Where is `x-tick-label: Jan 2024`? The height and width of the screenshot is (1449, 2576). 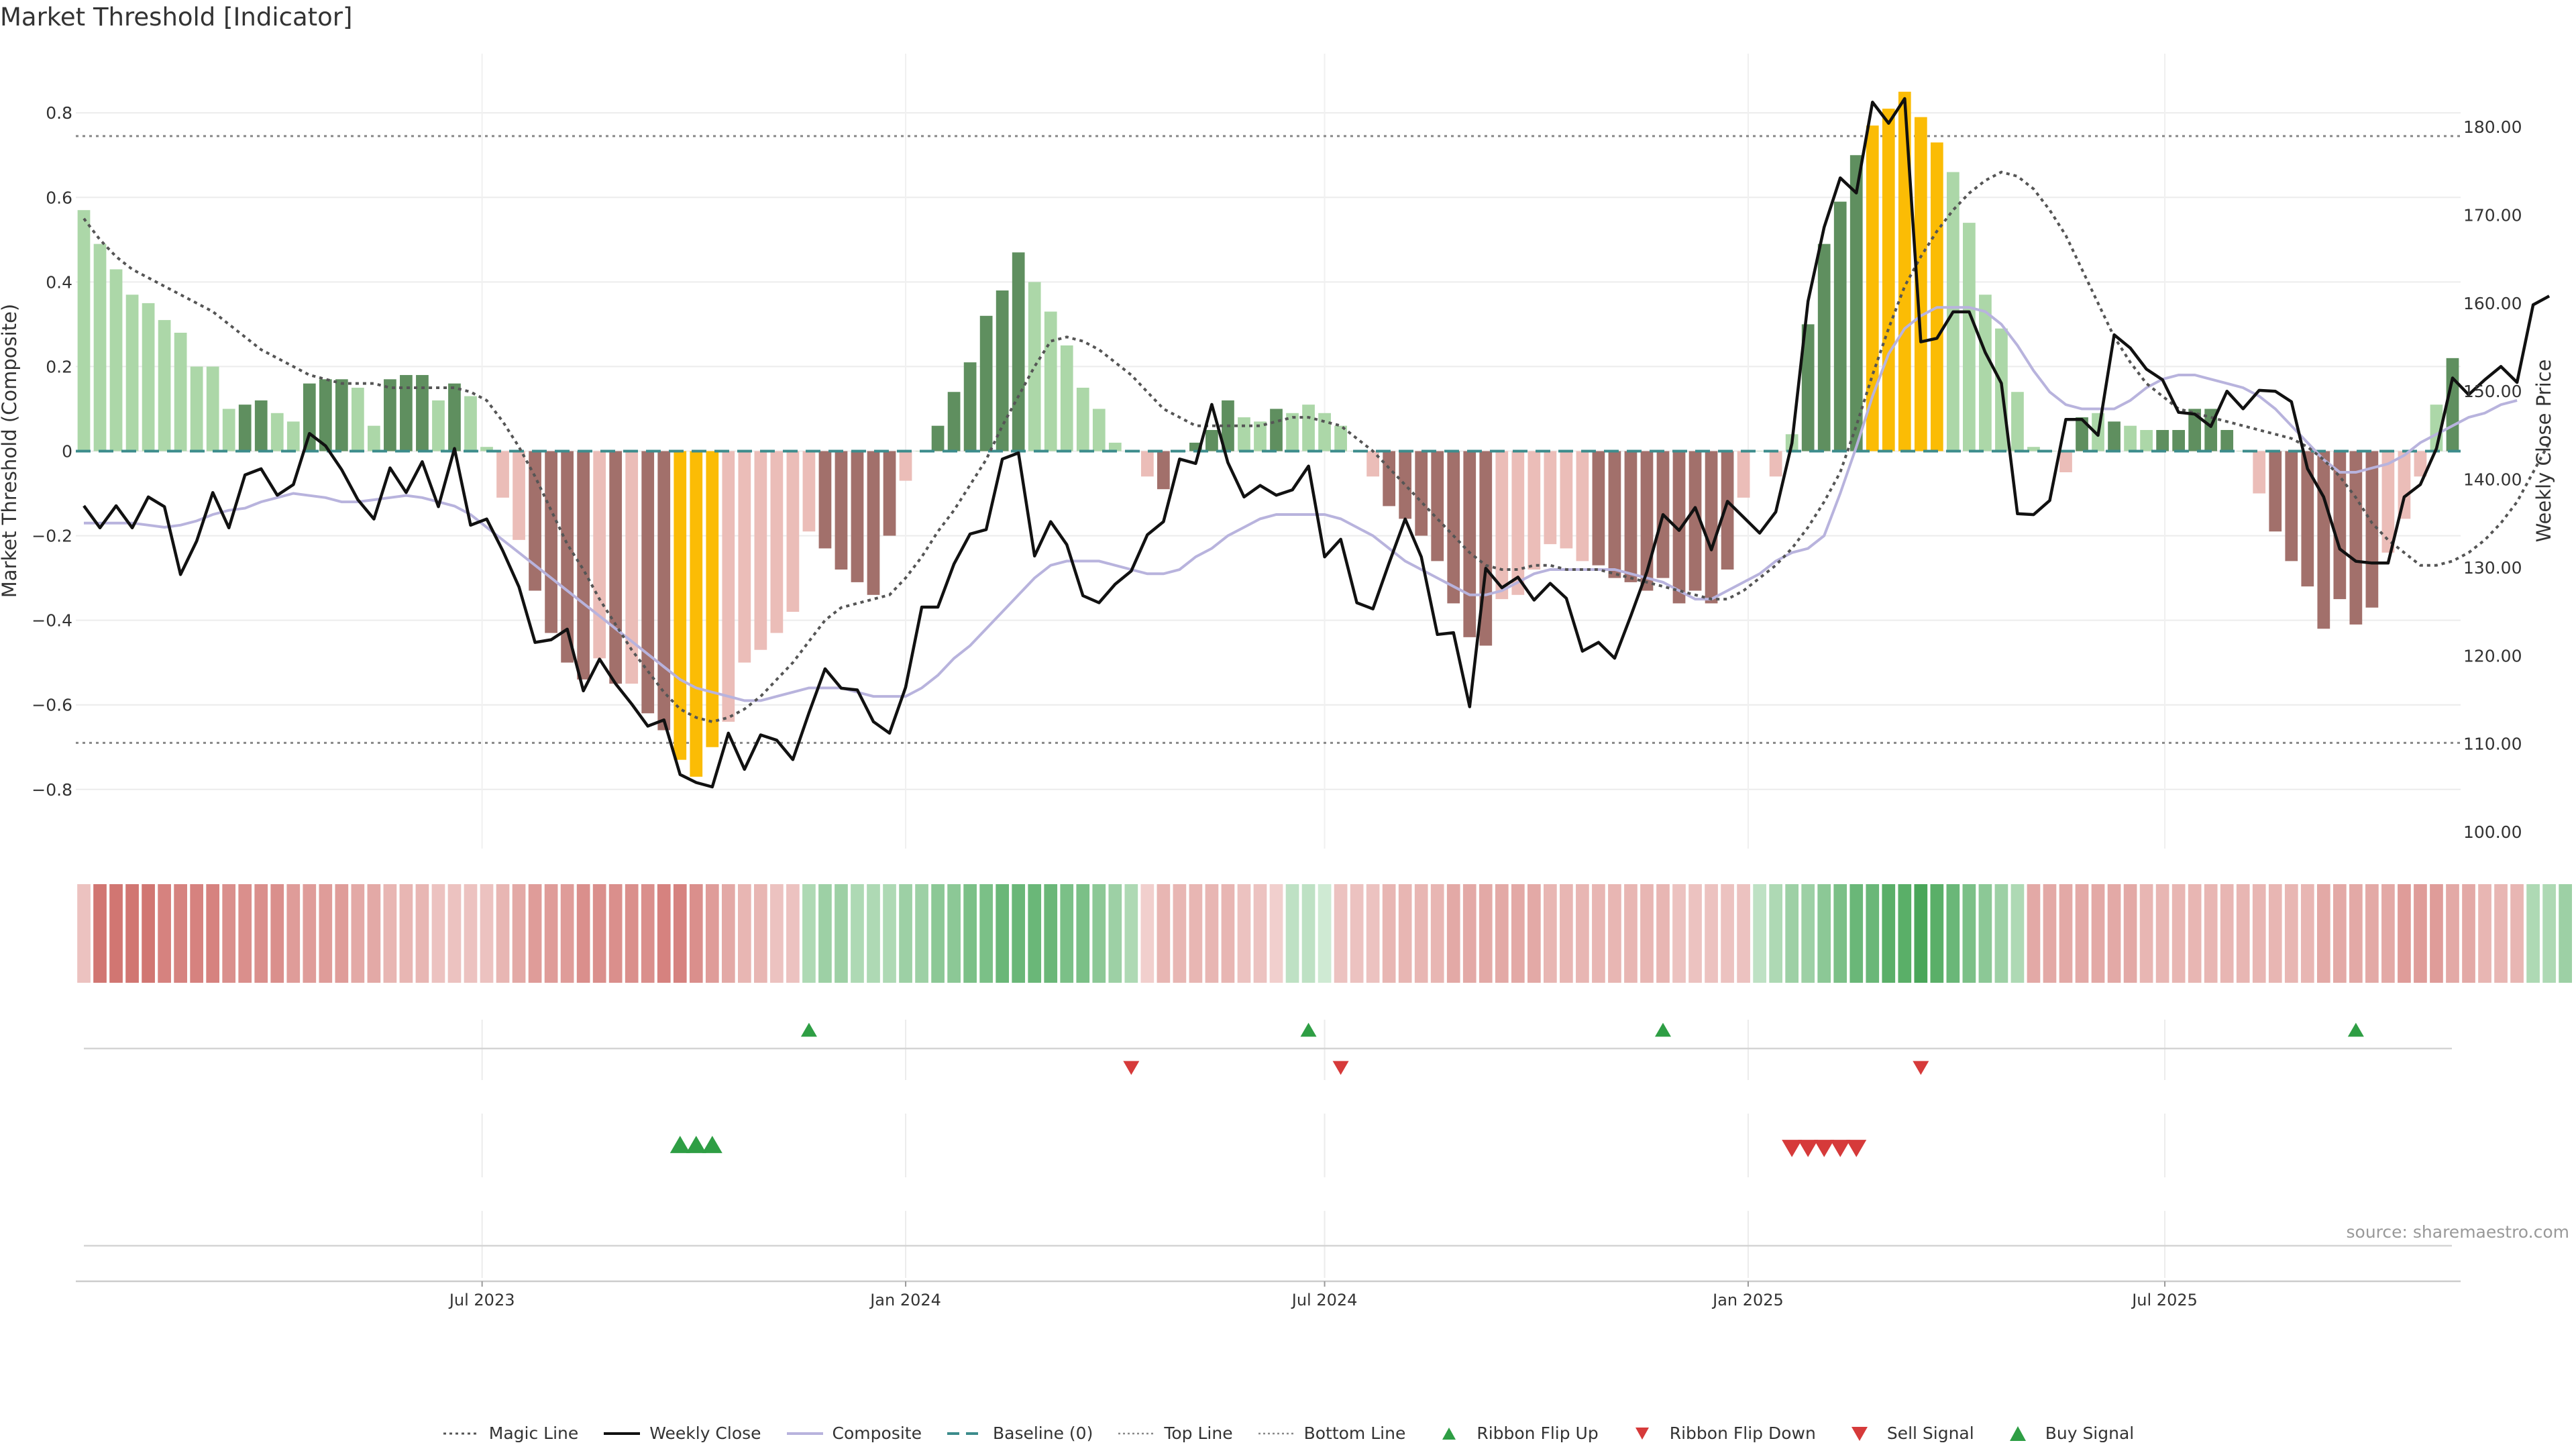 x-tick-label: Jan 2024 is located at coordinates (905, 1300).